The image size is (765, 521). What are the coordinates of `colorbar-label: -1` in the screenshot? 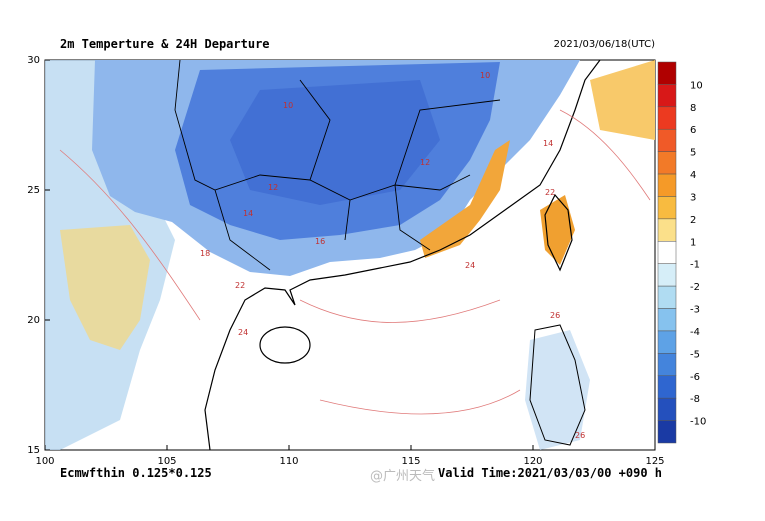 It's located at (695, 265).